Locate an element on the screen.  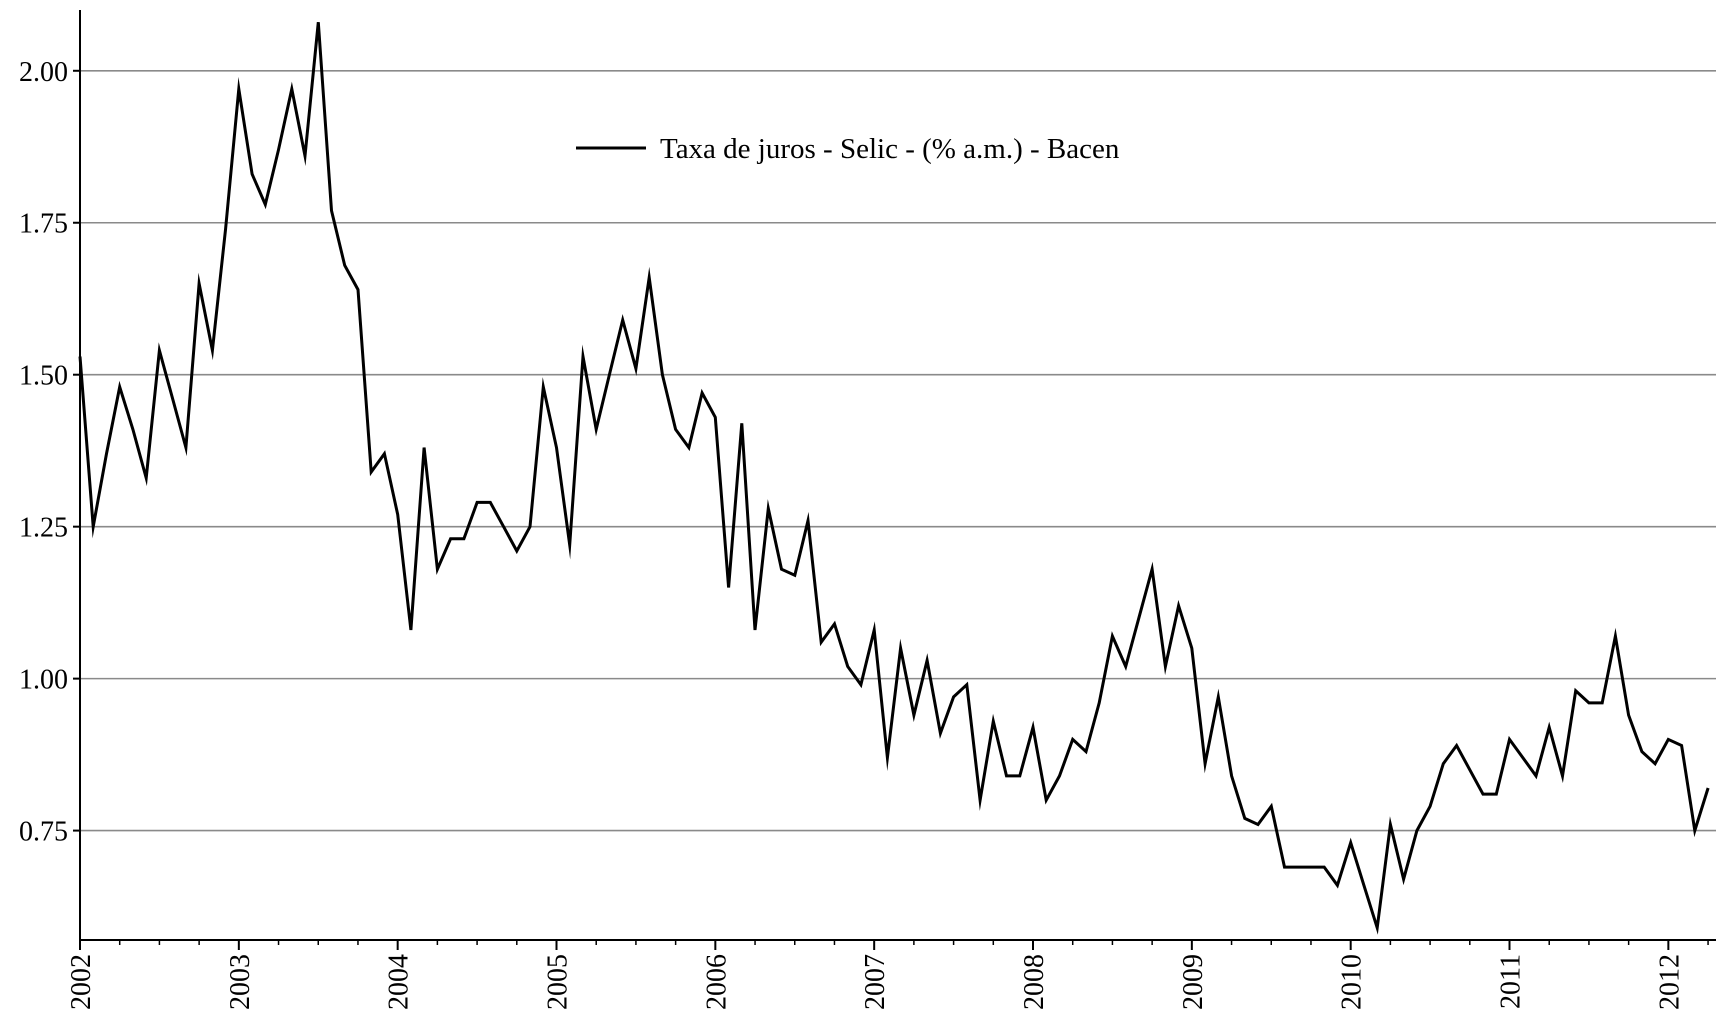
x-tick-label: 2010 is located at coordinates (1352, 982).